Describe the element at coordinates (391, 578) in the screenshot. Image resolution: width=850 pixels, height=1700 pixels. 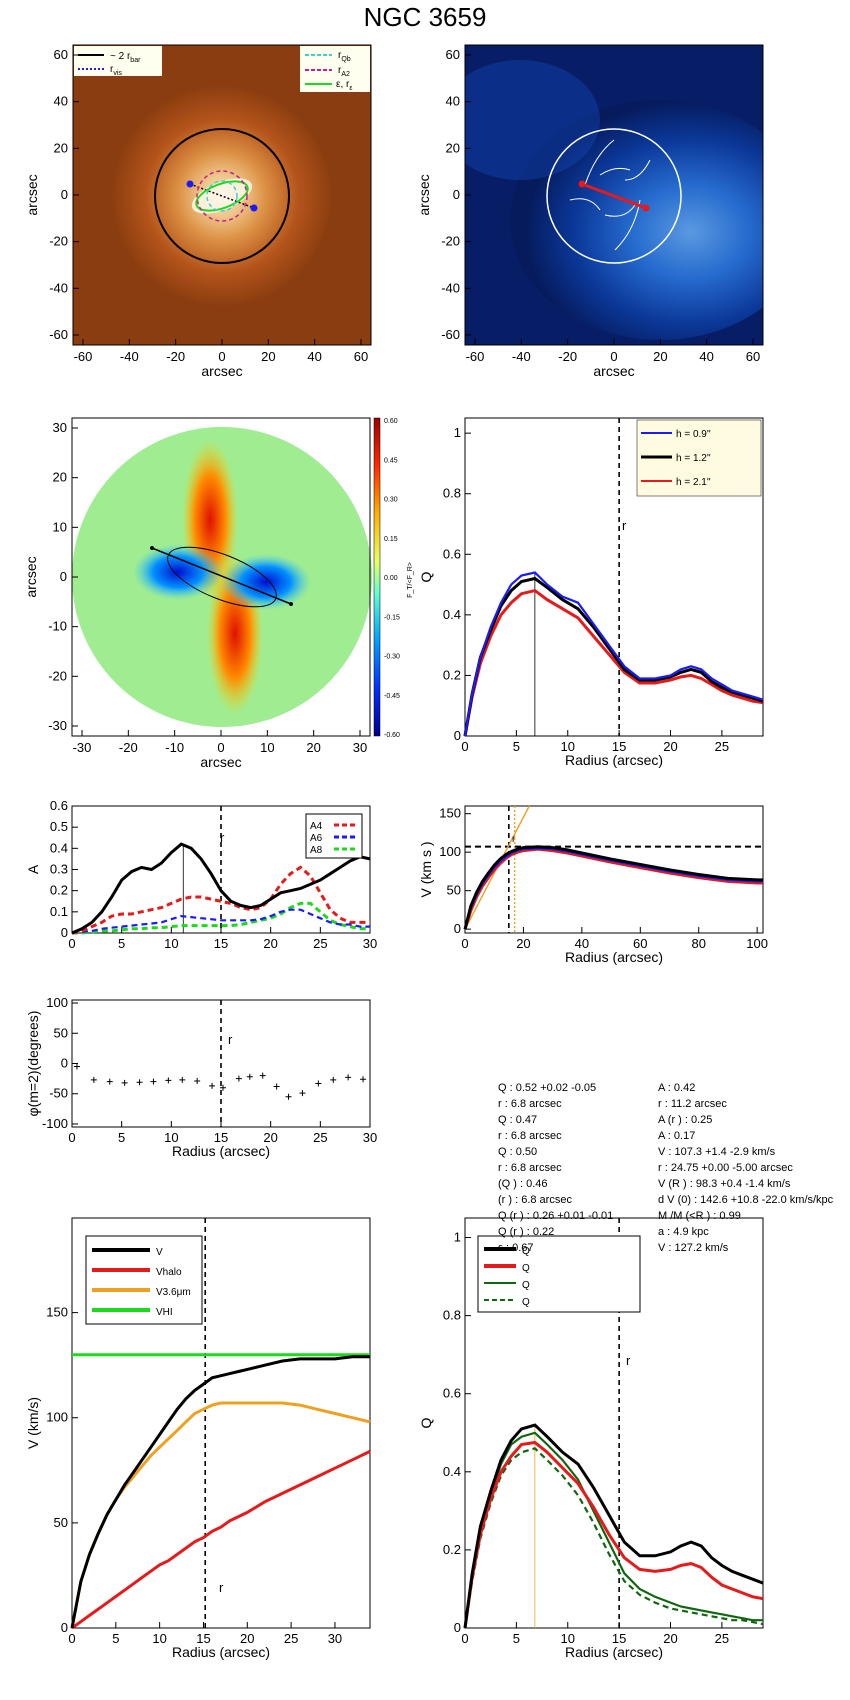
I see `colorbar-tick-label: 0.00` at that location.